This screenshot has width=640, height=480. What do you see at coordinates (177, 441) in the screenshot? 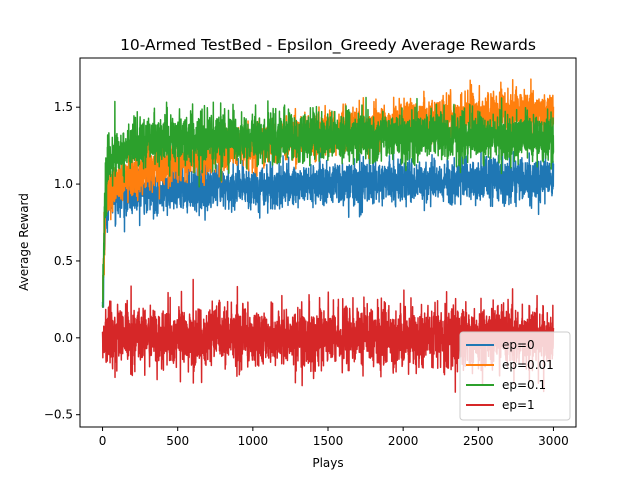
I see `x-tick-label: 500` at bounding box center [177, 441].